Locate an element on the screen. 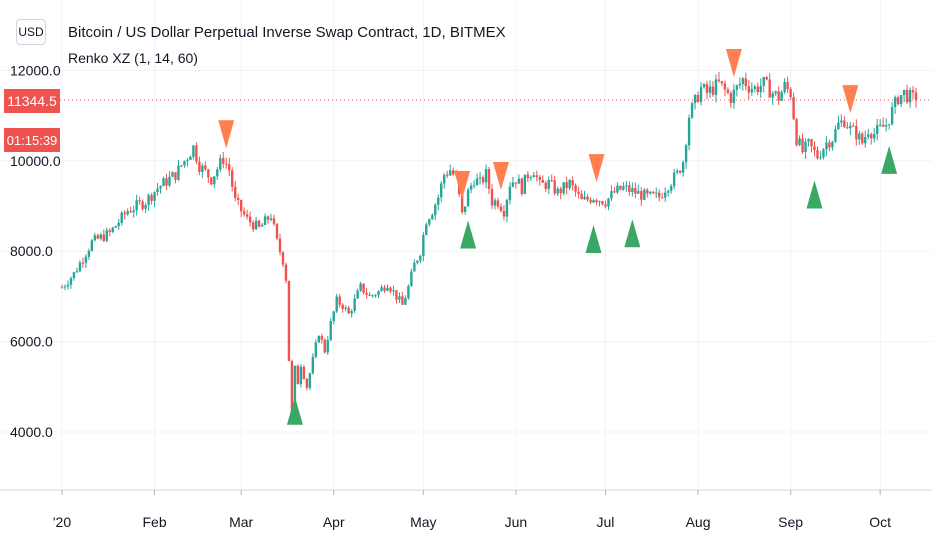 The height and width of the screenshot is (550, 932). x-axis-labels: '20 Feb Mar Apr May Jun Jul Aug Sep Oct is located at coordinates (472, 510).